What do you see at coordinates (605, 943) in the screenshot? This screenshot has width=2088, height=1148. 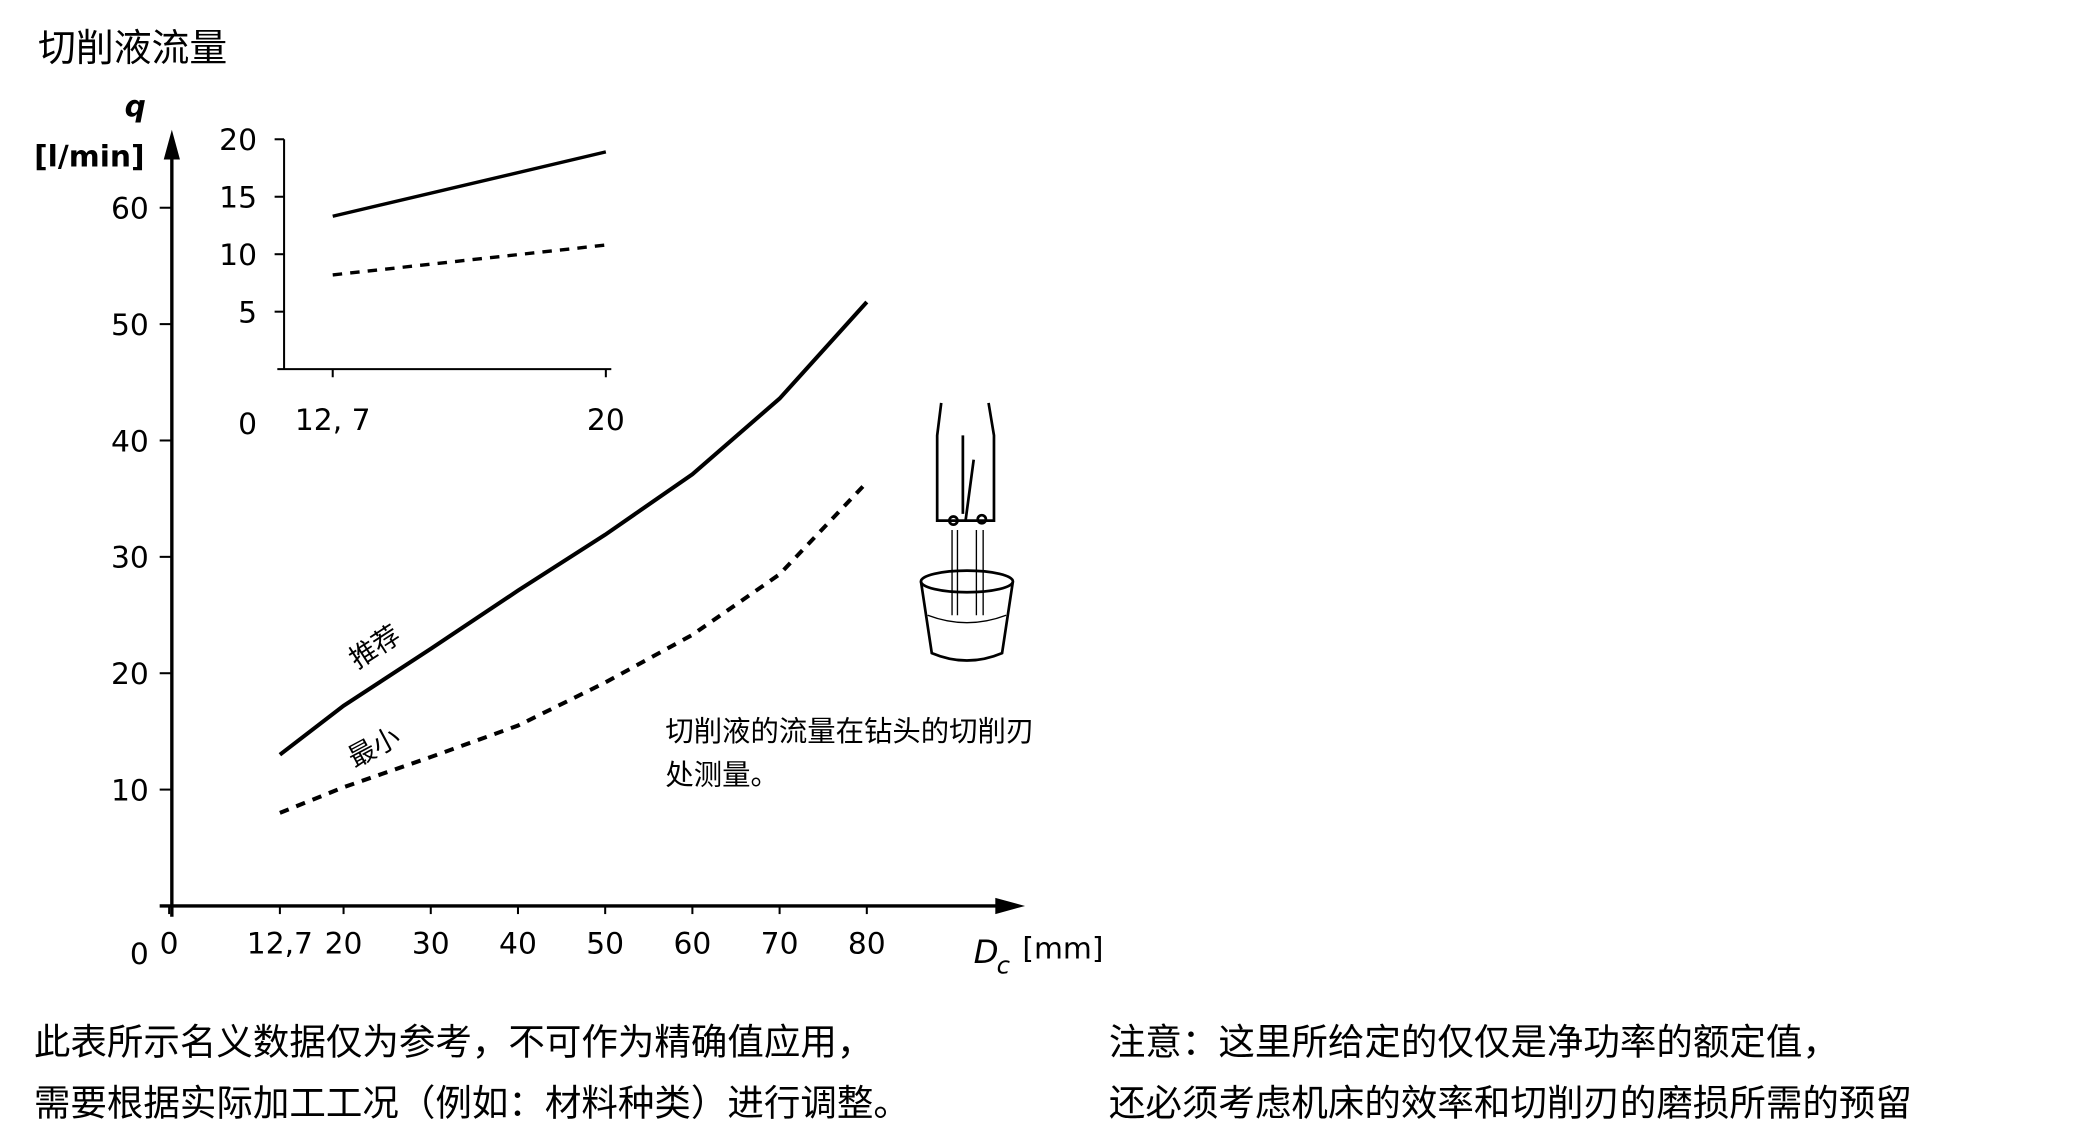 I see `x-tick-label: 50` at bounding box center [605, 943].